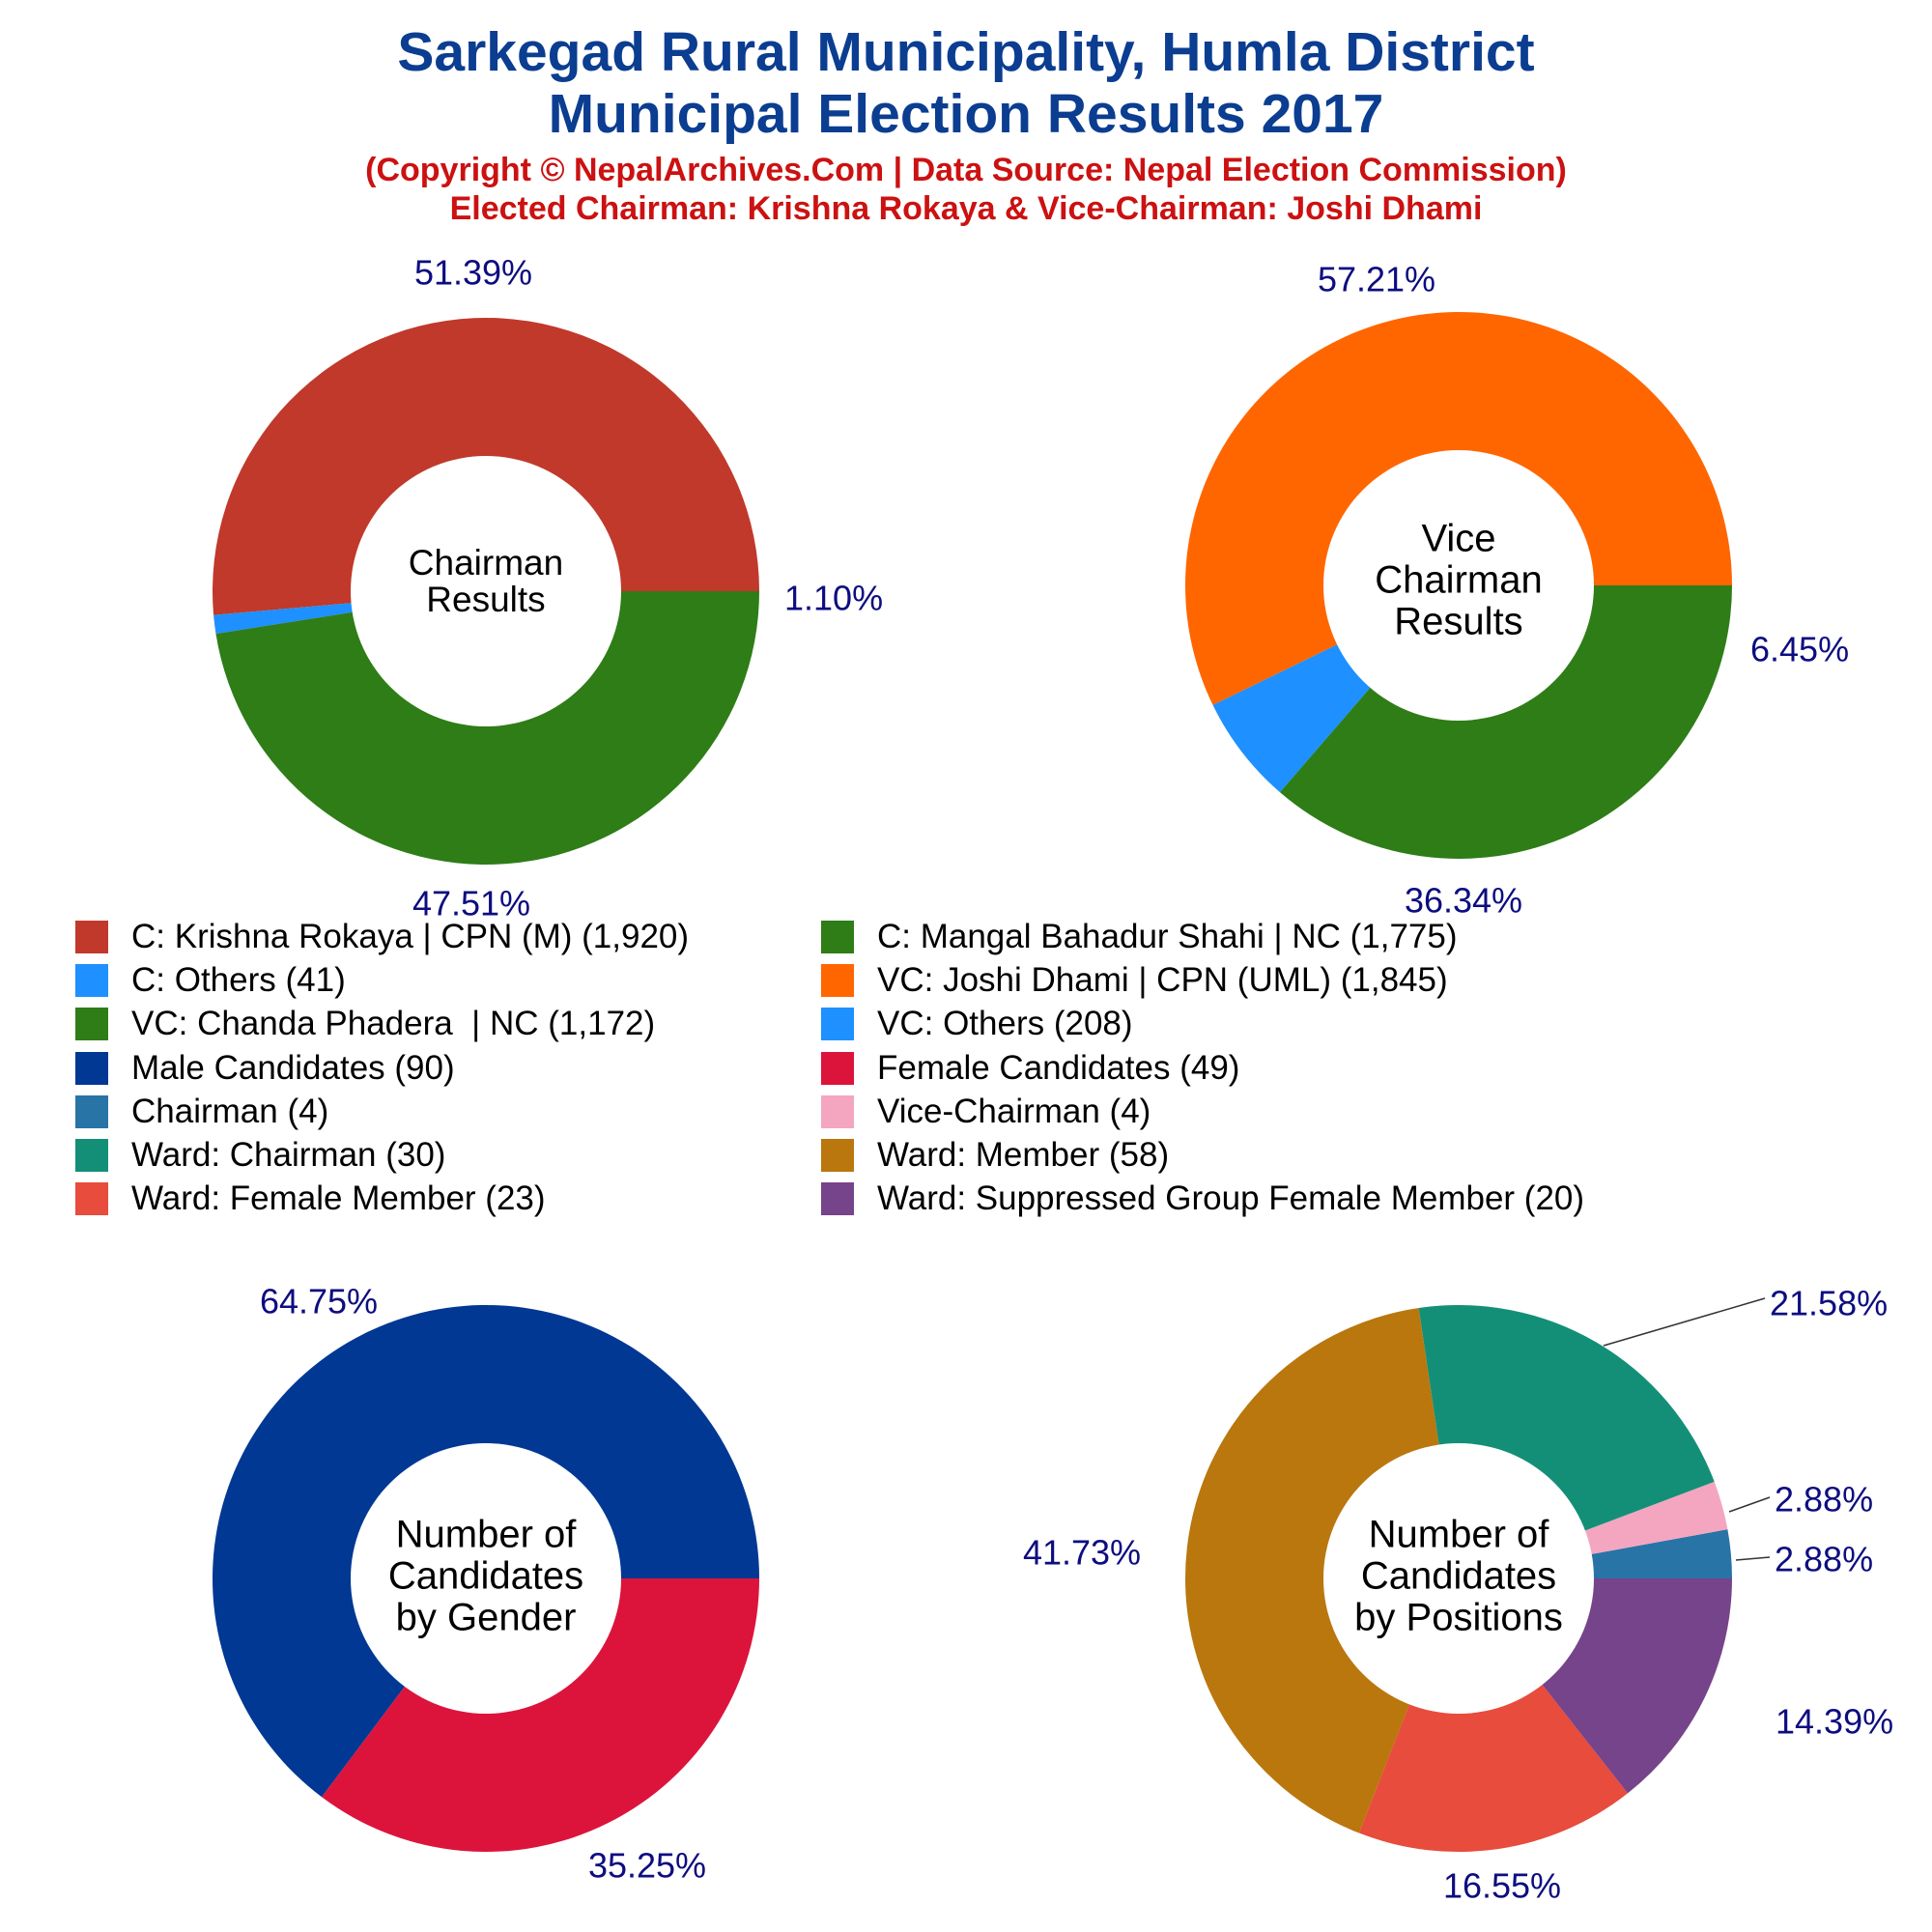 This screenshot has height=1932, width=1932. Describe the element at coordinates (393, 1024) in the screenshot. I see `legend-label: VC: Chanda Phadera | NC (1,172)` at that location.